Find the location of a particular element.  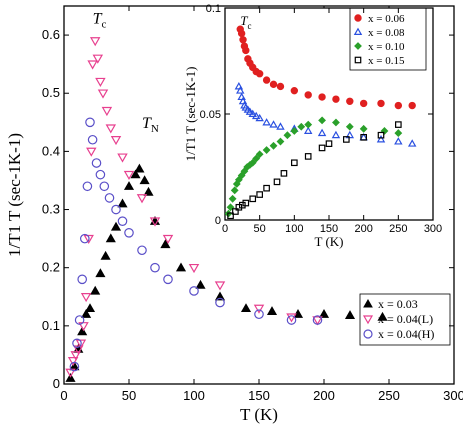

legend-label: x = 0.04(H) is located at coordinates (406, 334).